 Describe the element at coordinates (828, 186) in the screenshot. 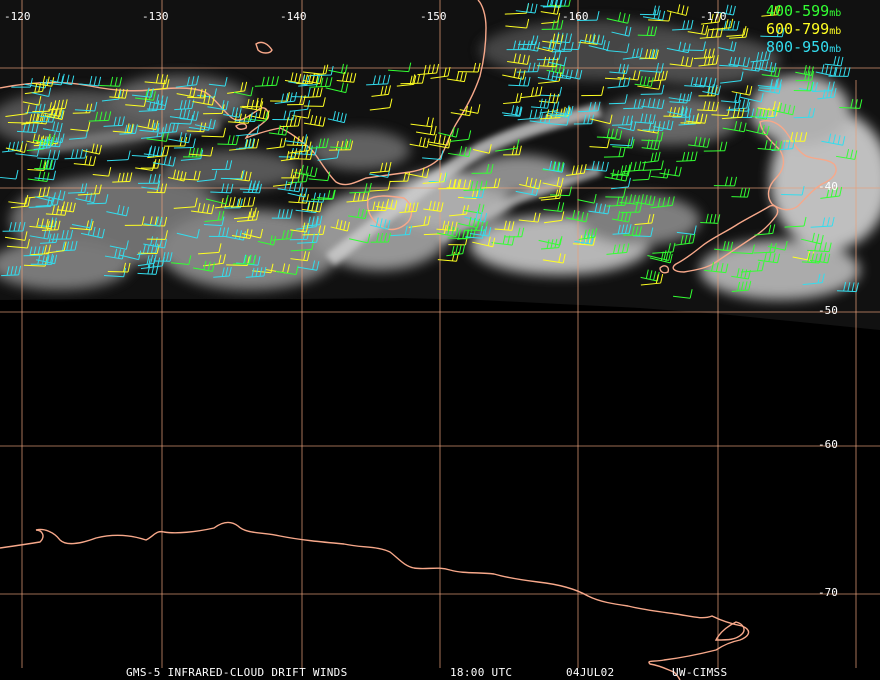

I see `lat-label-40s: -40` at that location.